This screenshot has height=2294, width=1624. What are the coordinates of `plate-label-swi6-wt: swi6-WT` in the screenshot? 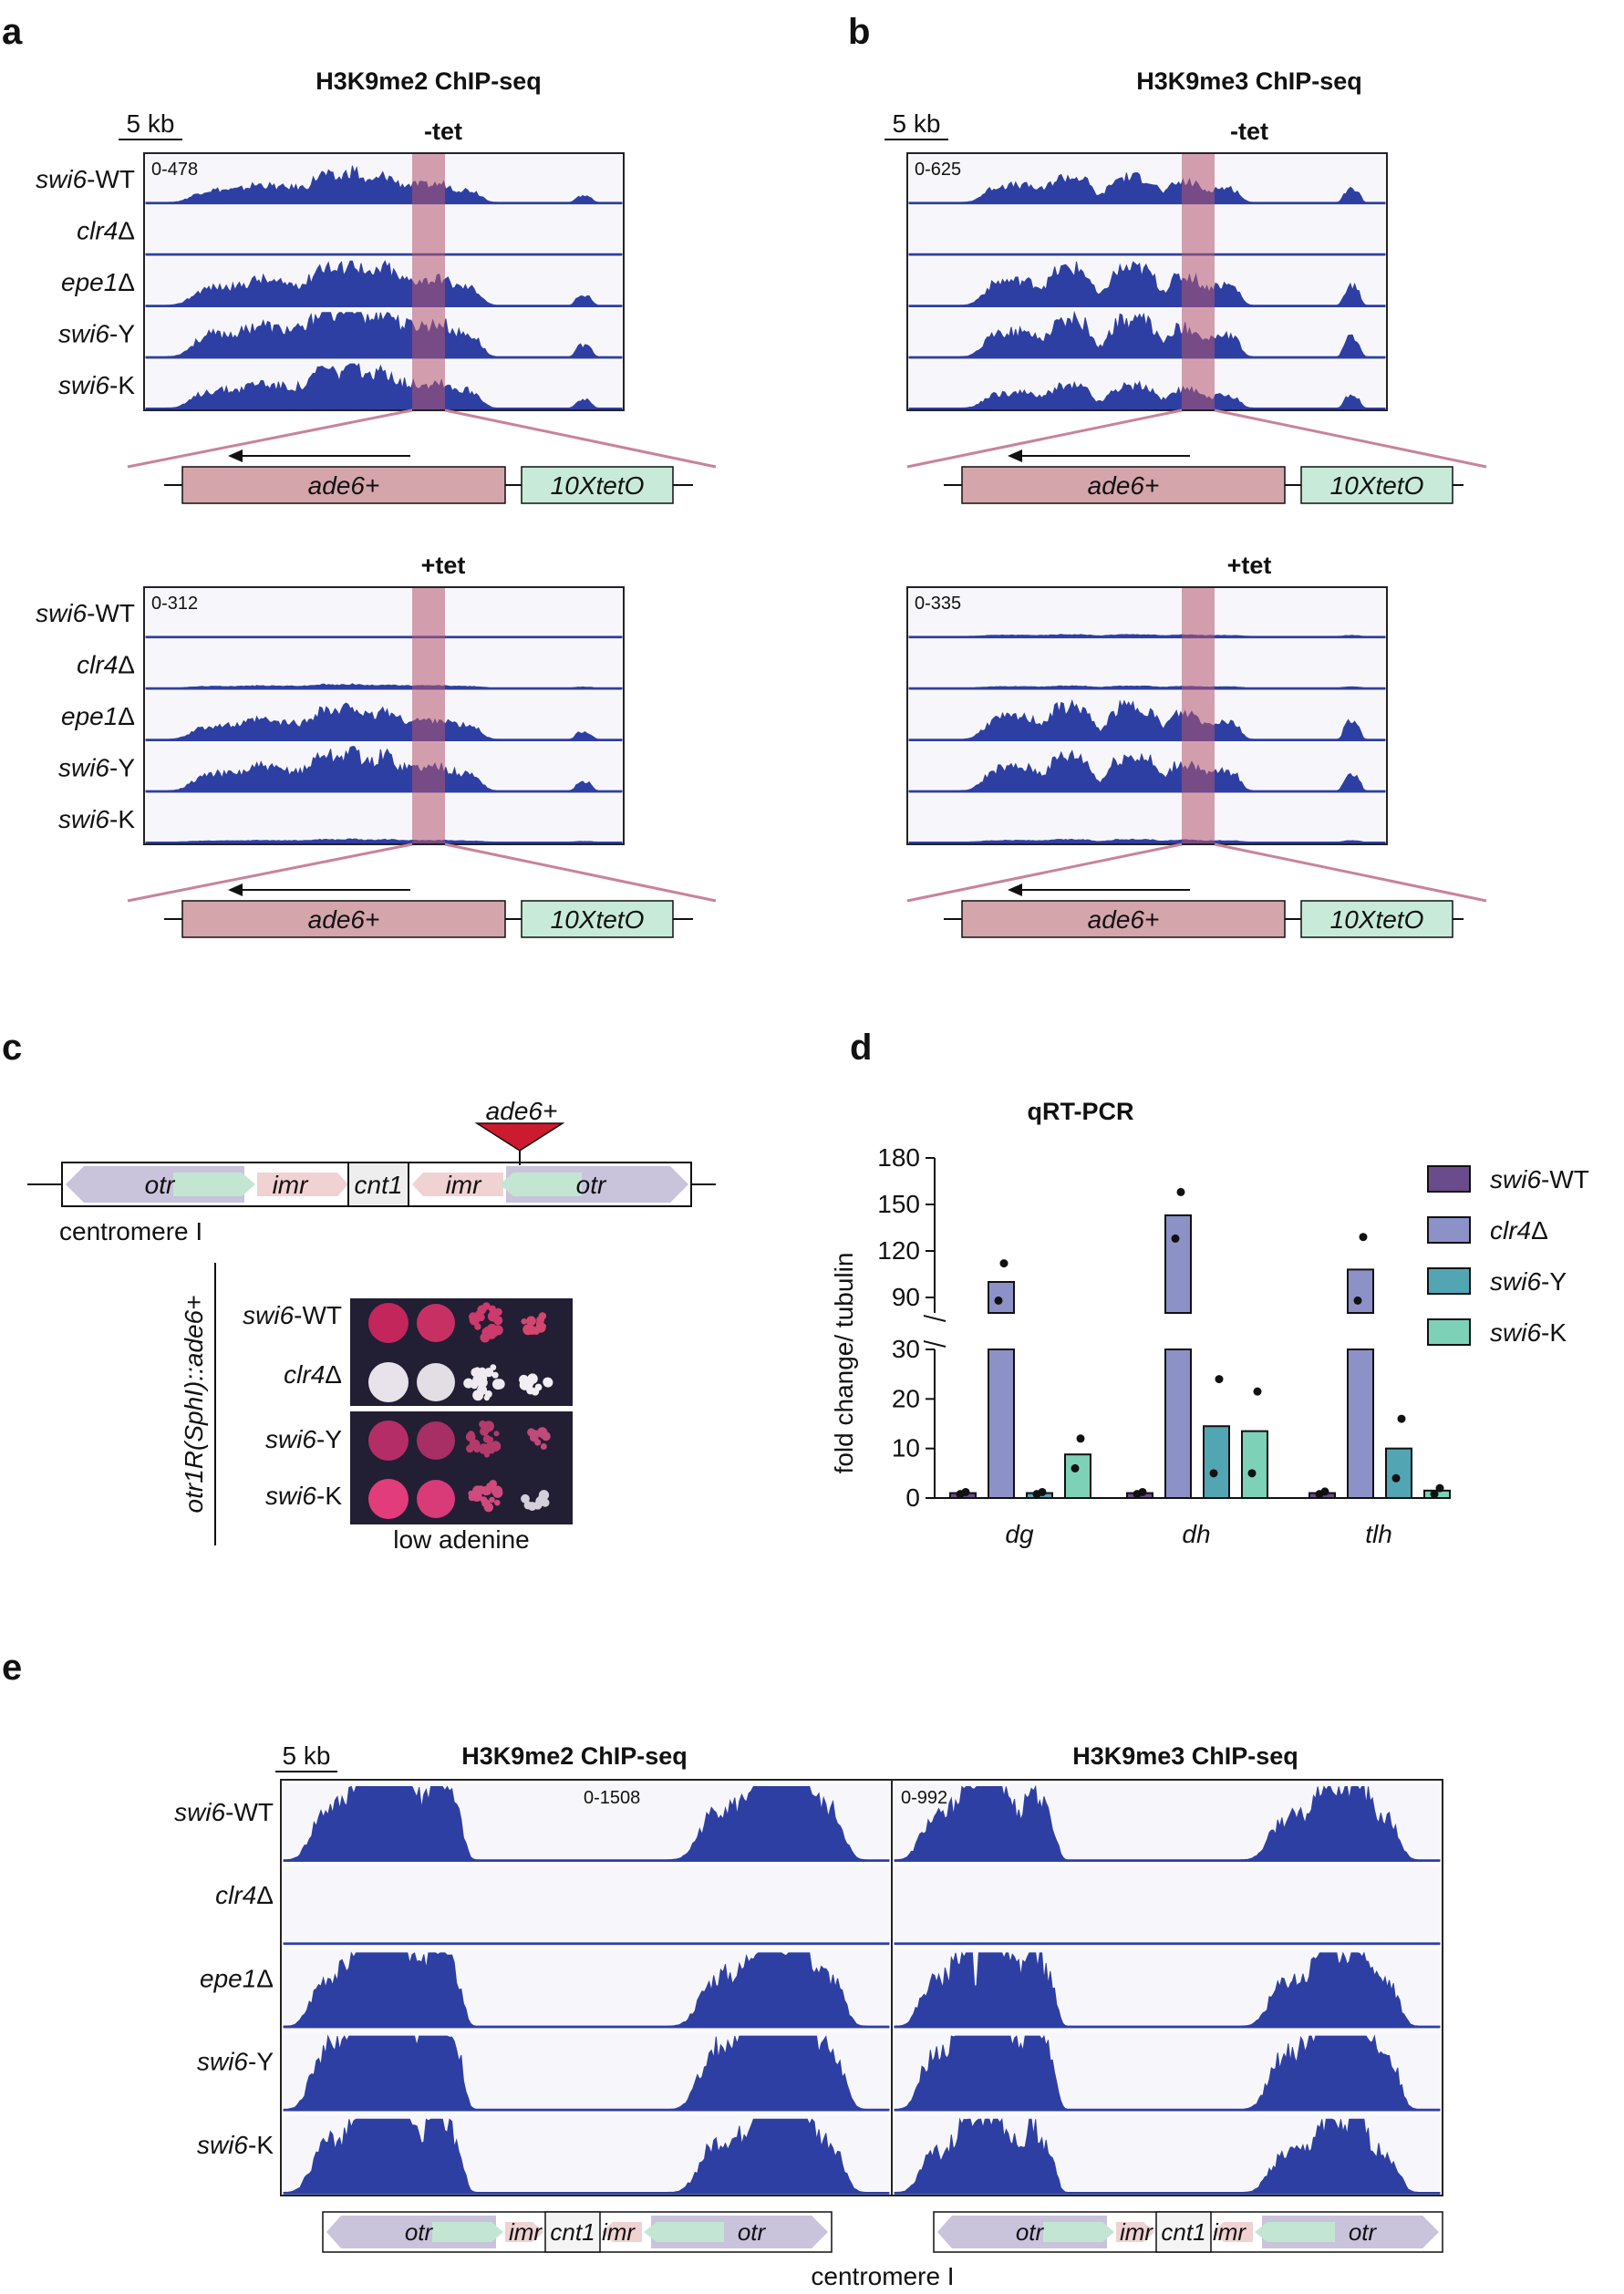 It's located at (293, 1315).